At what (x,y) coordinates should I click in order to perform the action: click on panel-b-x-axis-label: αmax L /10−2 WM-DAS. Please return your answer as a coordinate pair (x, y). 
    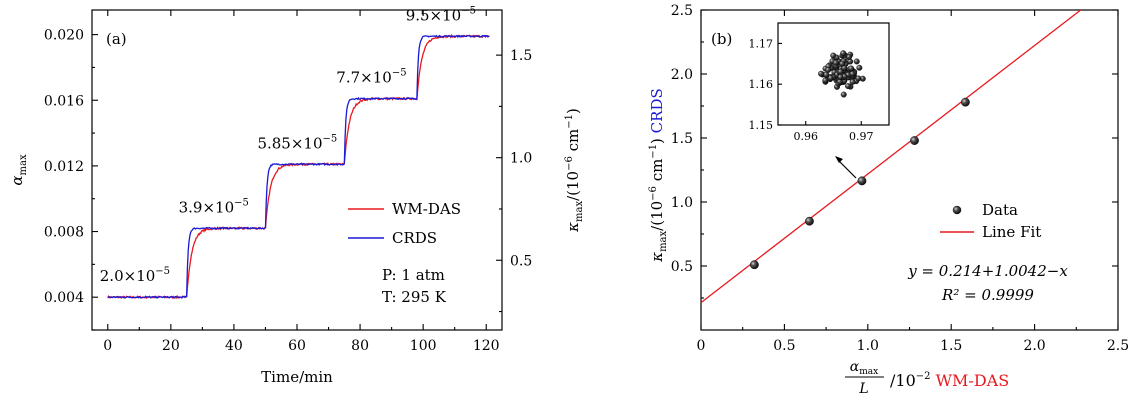
    Looking at the image, I should click on (927, 378).